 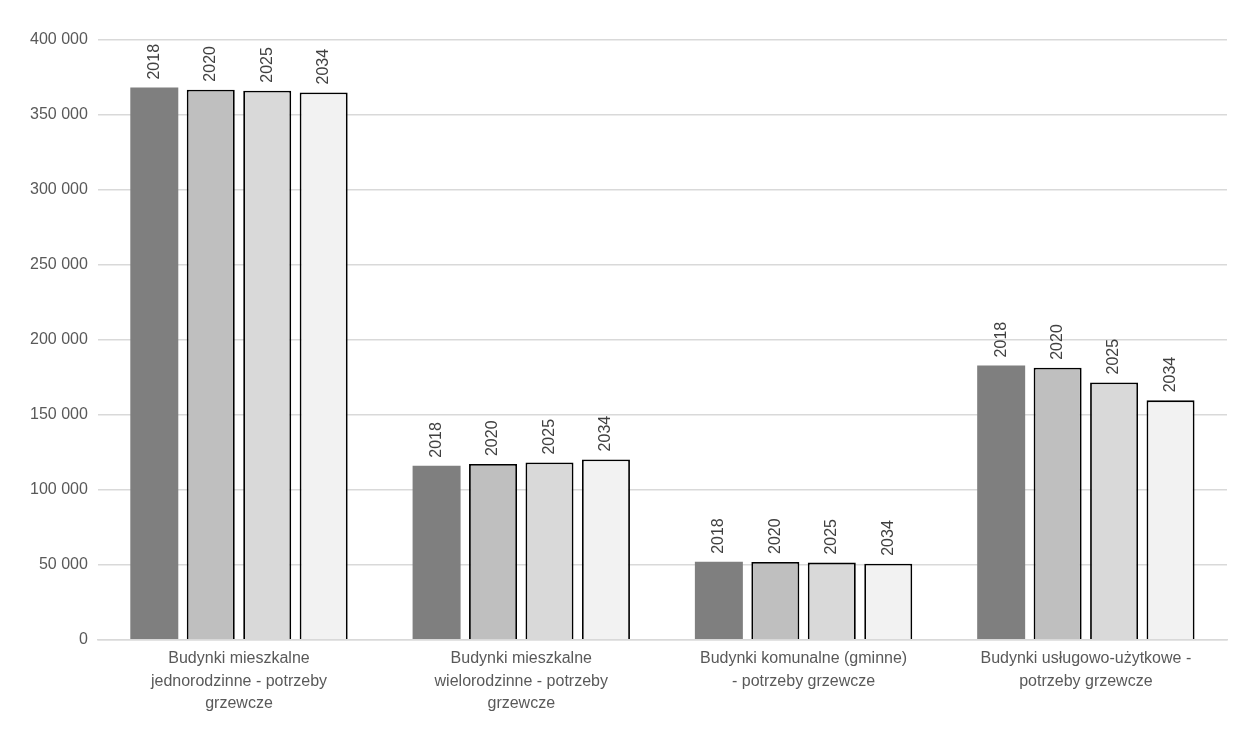 What do you see at coordinates (58, 489) in the screenshot?
I see `y-tick-label: 100 000` at bounding box center [58, 489].